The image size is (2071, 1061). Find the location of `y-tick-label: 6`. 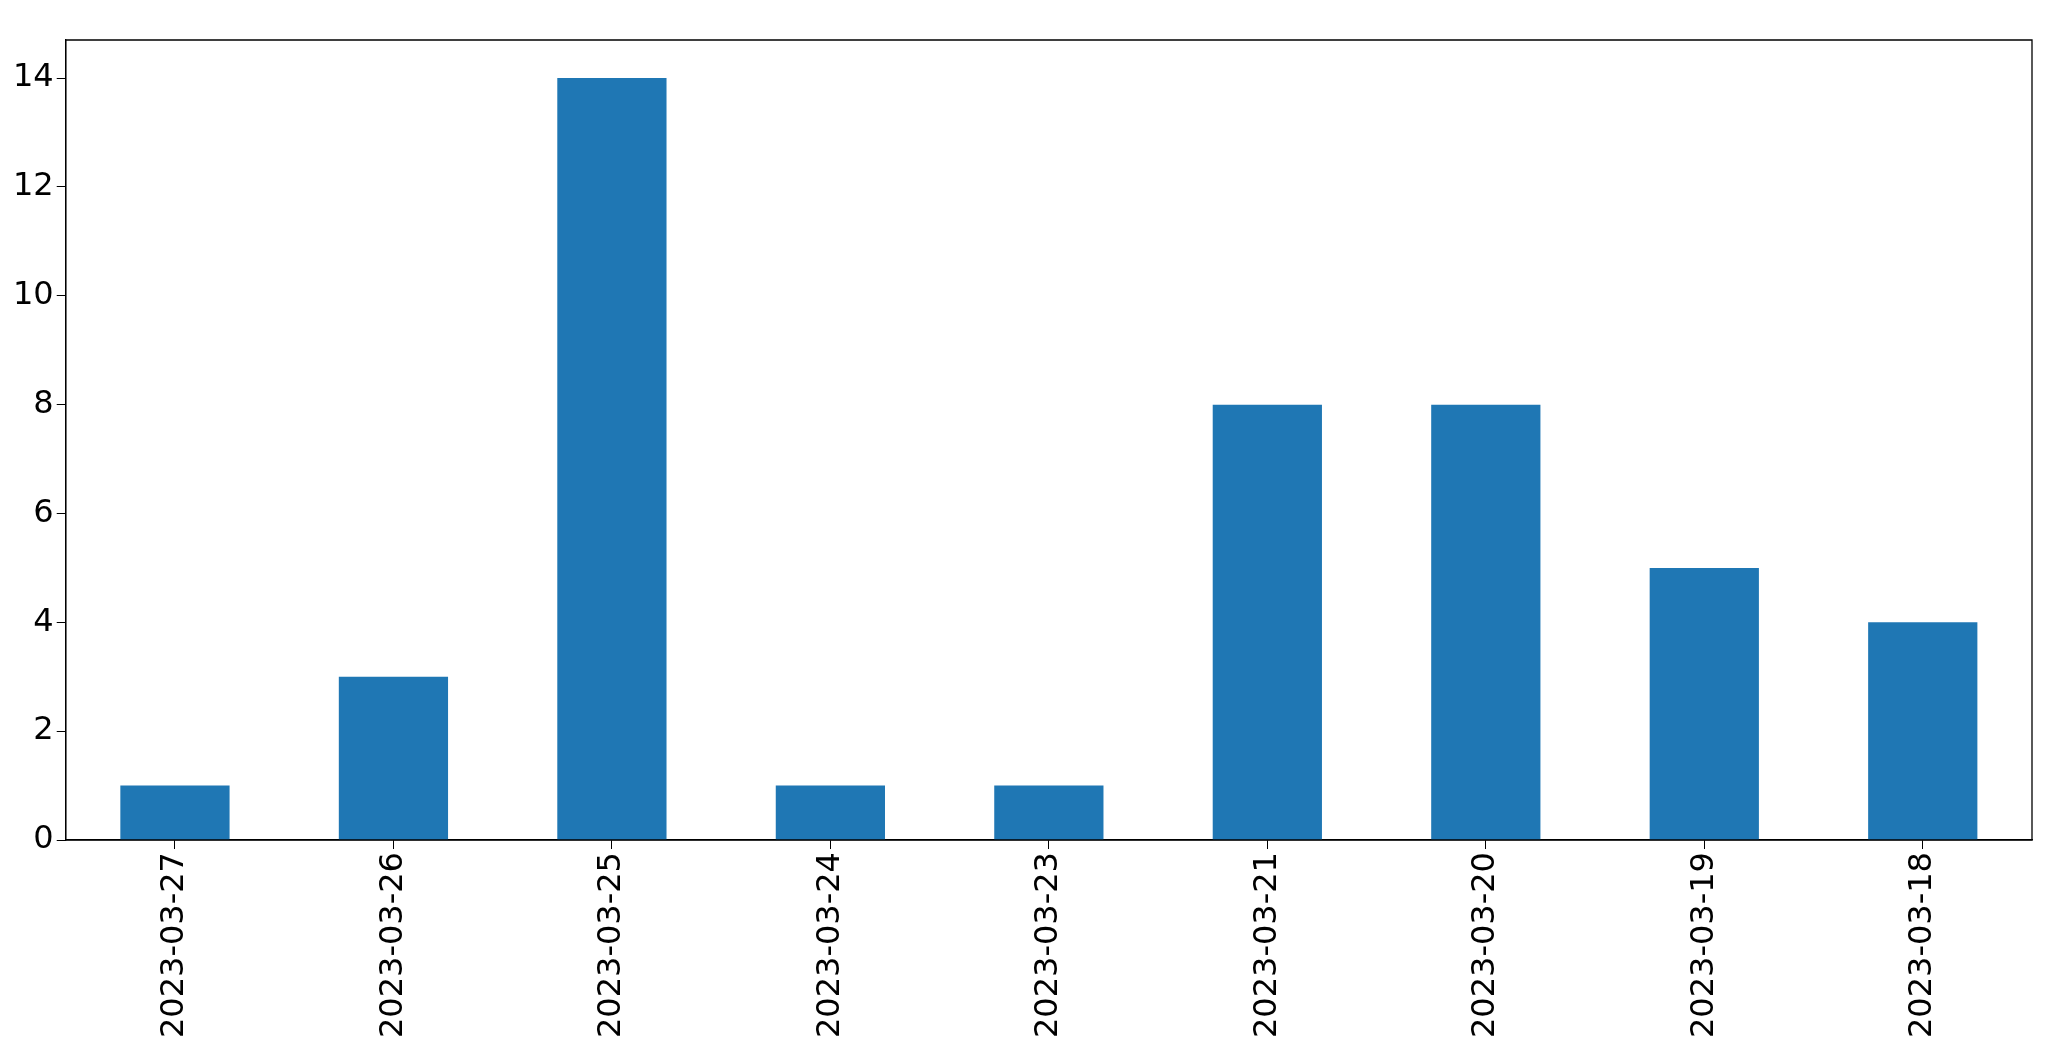

y-tick-label: 6 is located at coordinates (43, 510).